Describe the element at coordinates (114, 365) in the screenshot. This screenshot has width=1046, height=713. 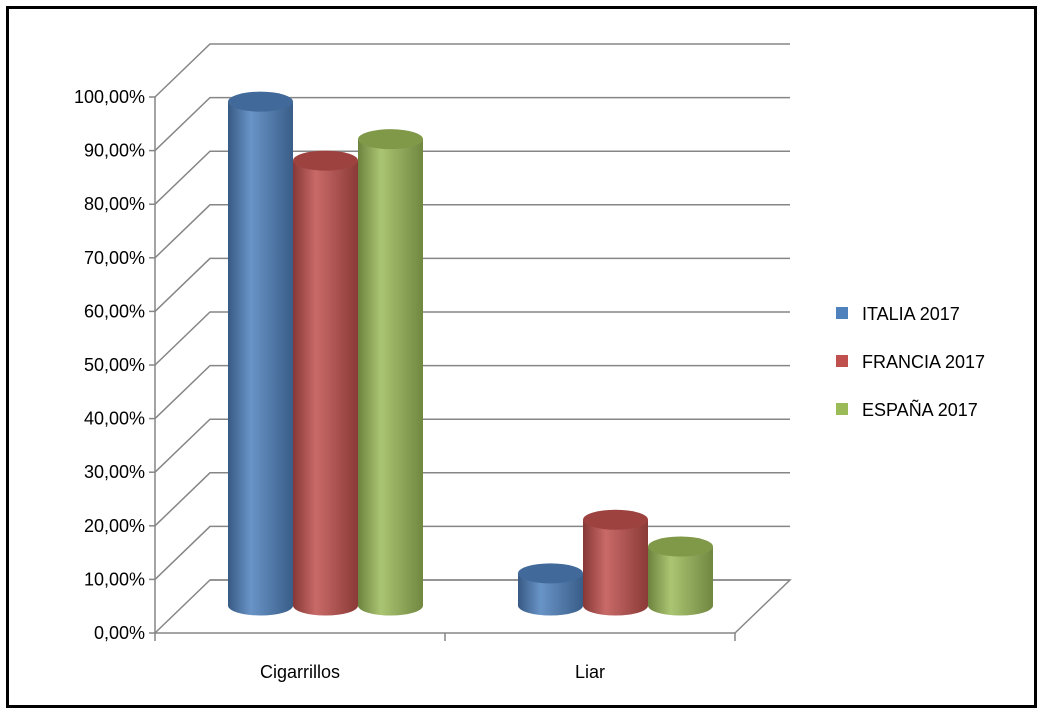
I see `y-tick-label: 50,00%` at that location.